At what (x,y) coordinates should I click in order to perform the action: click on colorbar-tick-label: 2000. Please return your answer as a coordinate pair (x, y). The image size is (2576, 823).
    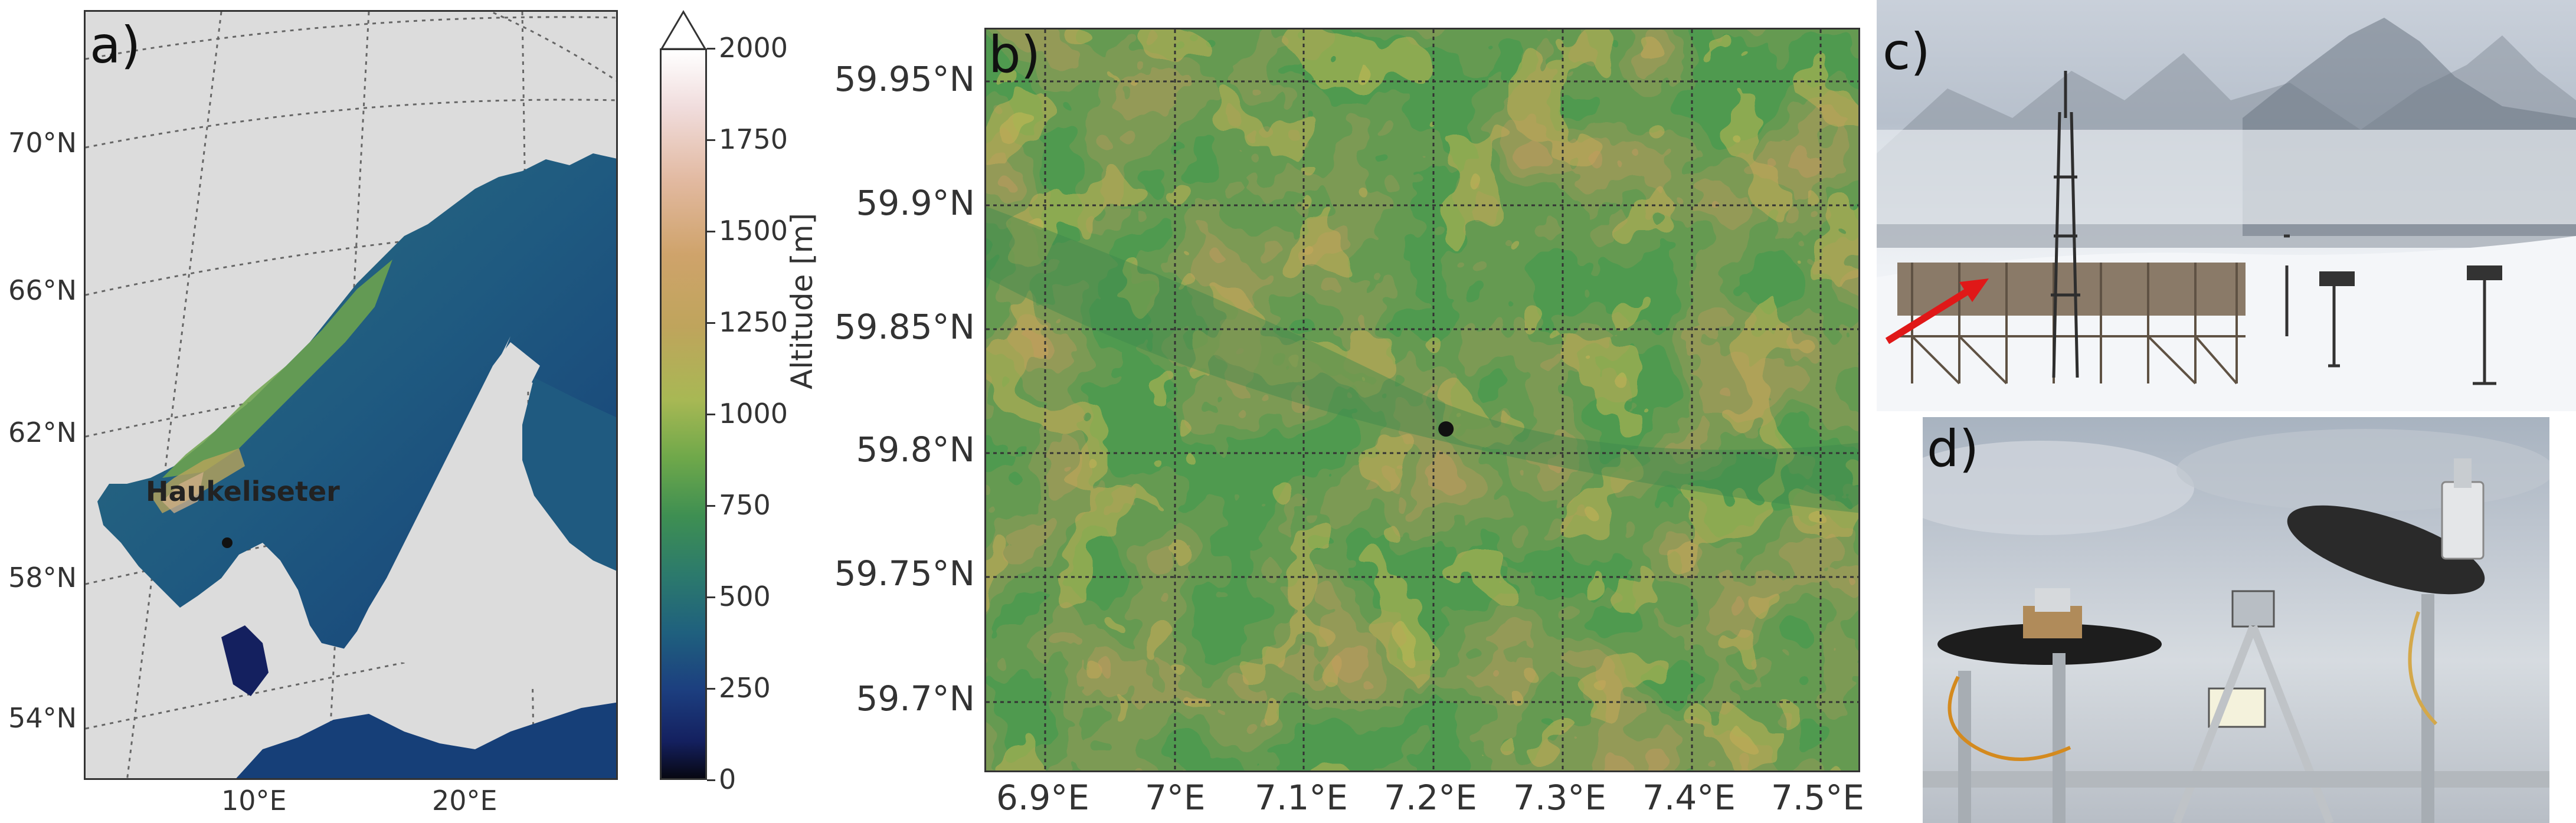
    Looking at the image, I should click on (753, 48).